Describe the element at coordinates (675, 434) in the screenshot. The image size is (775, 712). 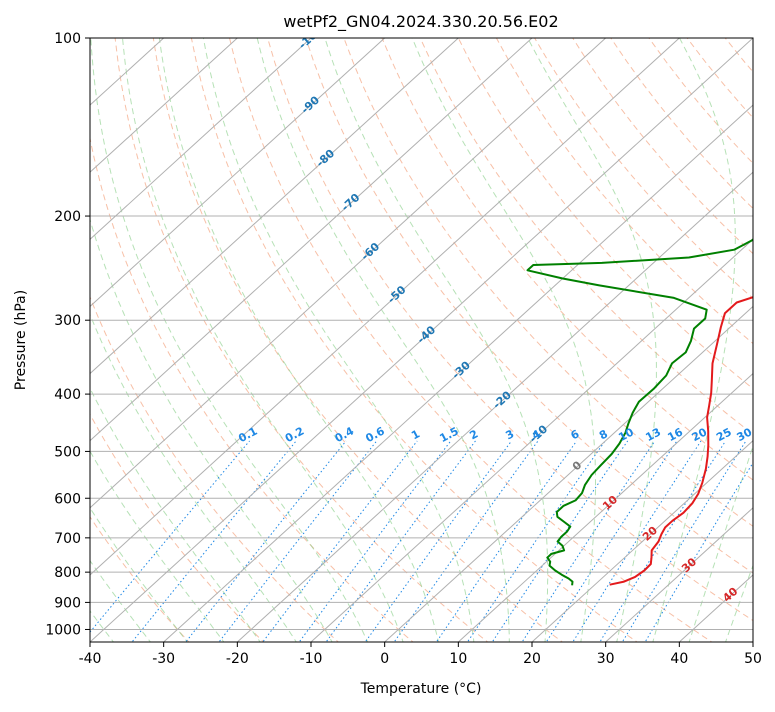
I see `mixing-ratio-label: 16` at that location.